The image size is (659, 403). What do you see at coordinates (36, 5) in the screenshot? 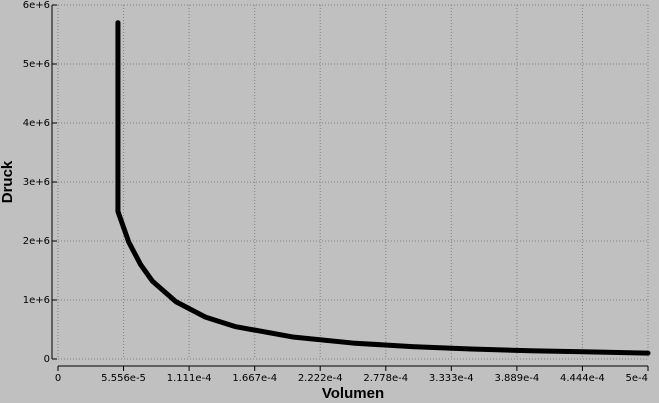
I see `y-tick-label: 6e+6` at bounding box center [36, 5].